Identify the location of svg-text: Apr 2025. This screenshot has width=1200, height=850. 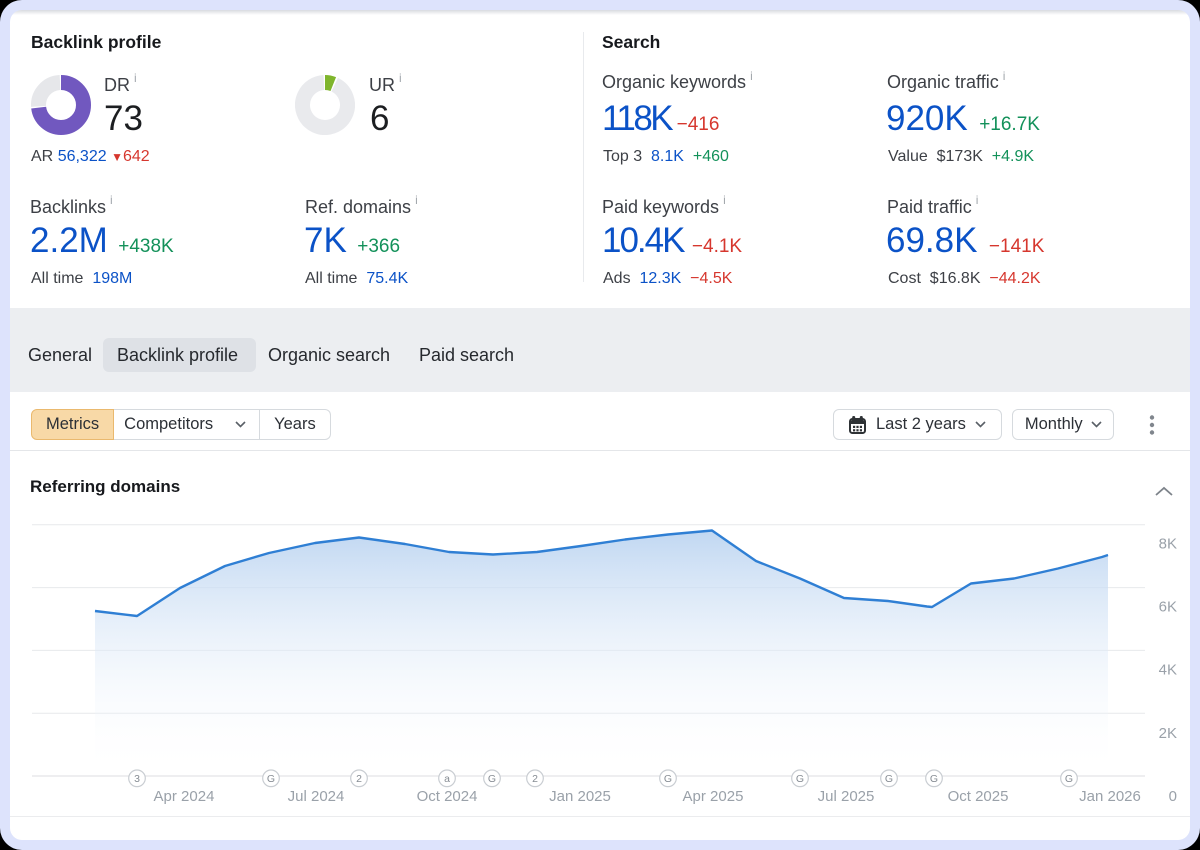
(713, 796).